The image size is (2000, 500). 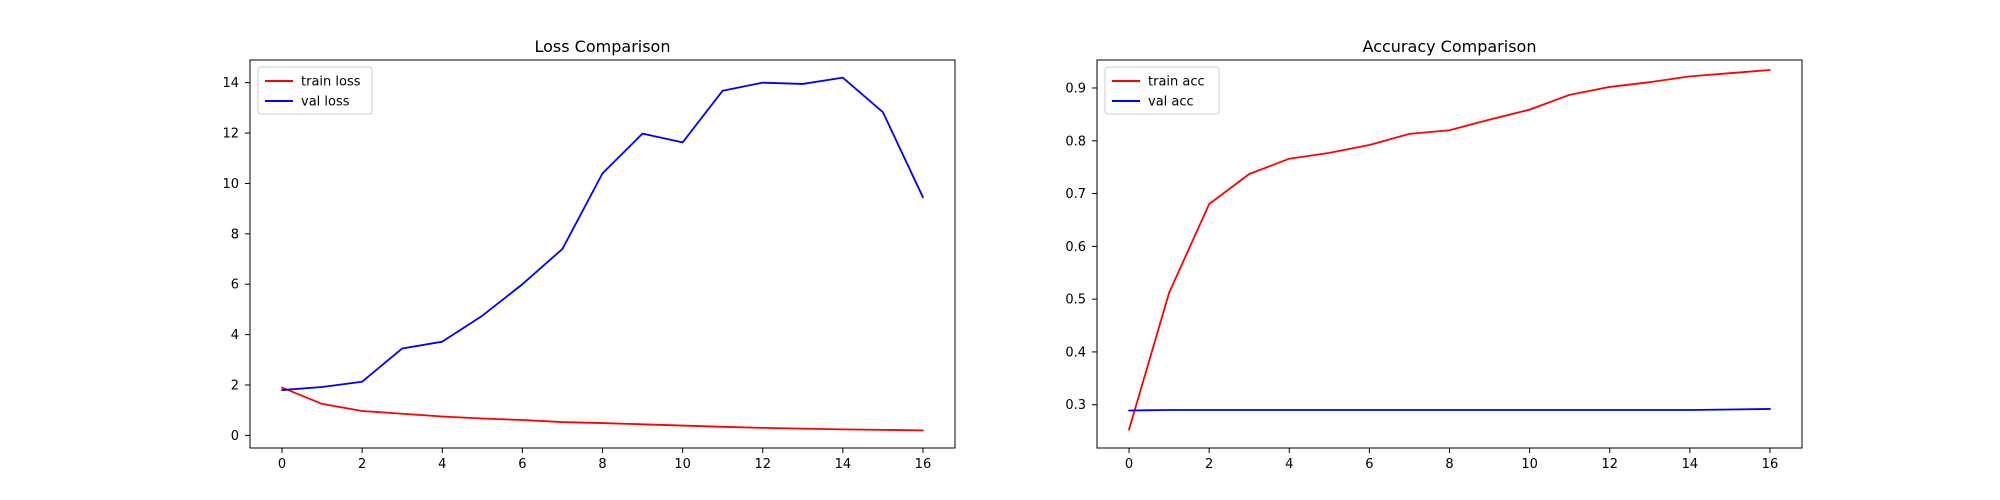 I want to click on y-tick-label: 0.3, so click(x=1075, y=405).